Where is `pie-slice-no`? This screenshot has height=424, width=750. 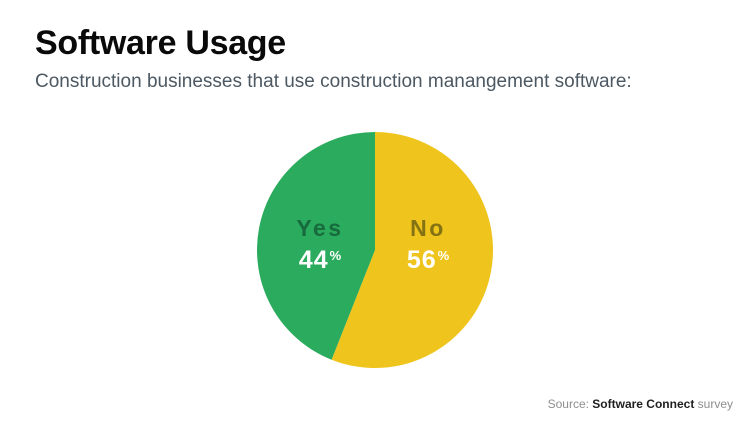
pie-slice-no is located at coordinates (412, 250).